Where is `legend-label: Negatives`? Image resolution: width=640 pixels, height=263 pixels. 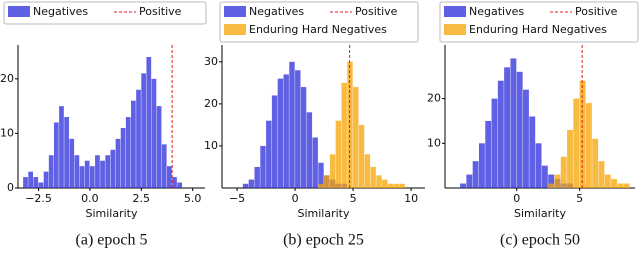 legend-label: Negatives is located at coordinates (496, 11).